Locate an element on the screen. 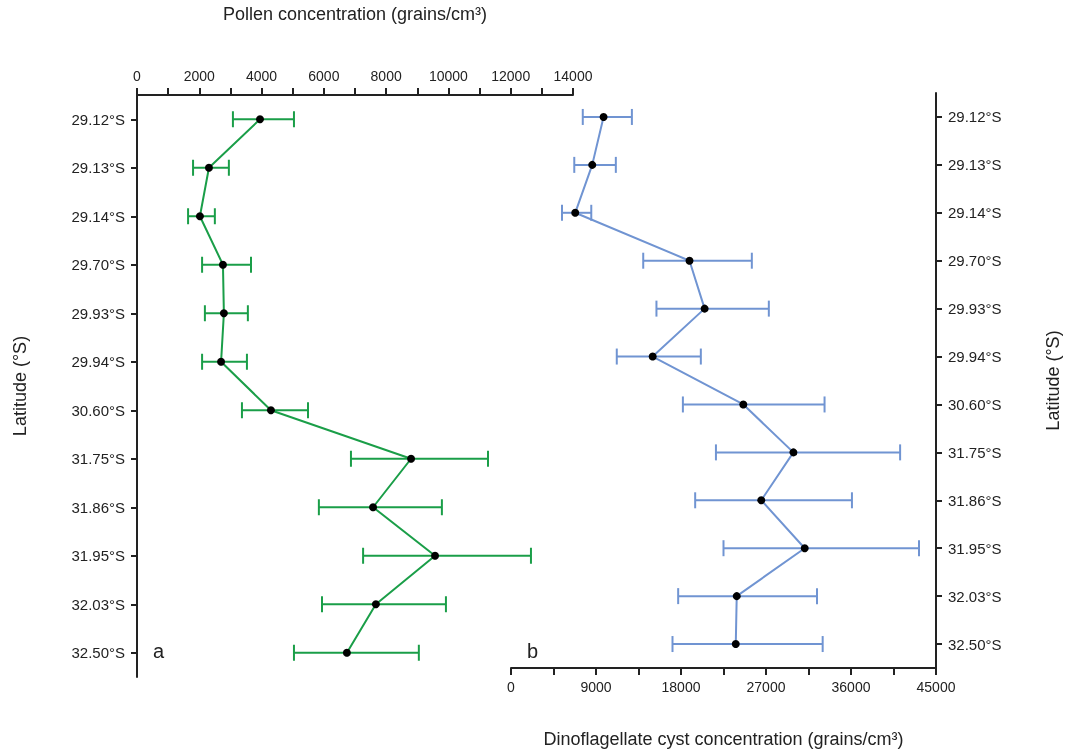 The height and width of the screenshot is (753, 1070). x2-tick-label: 0 is located at coordinates (137, 76).